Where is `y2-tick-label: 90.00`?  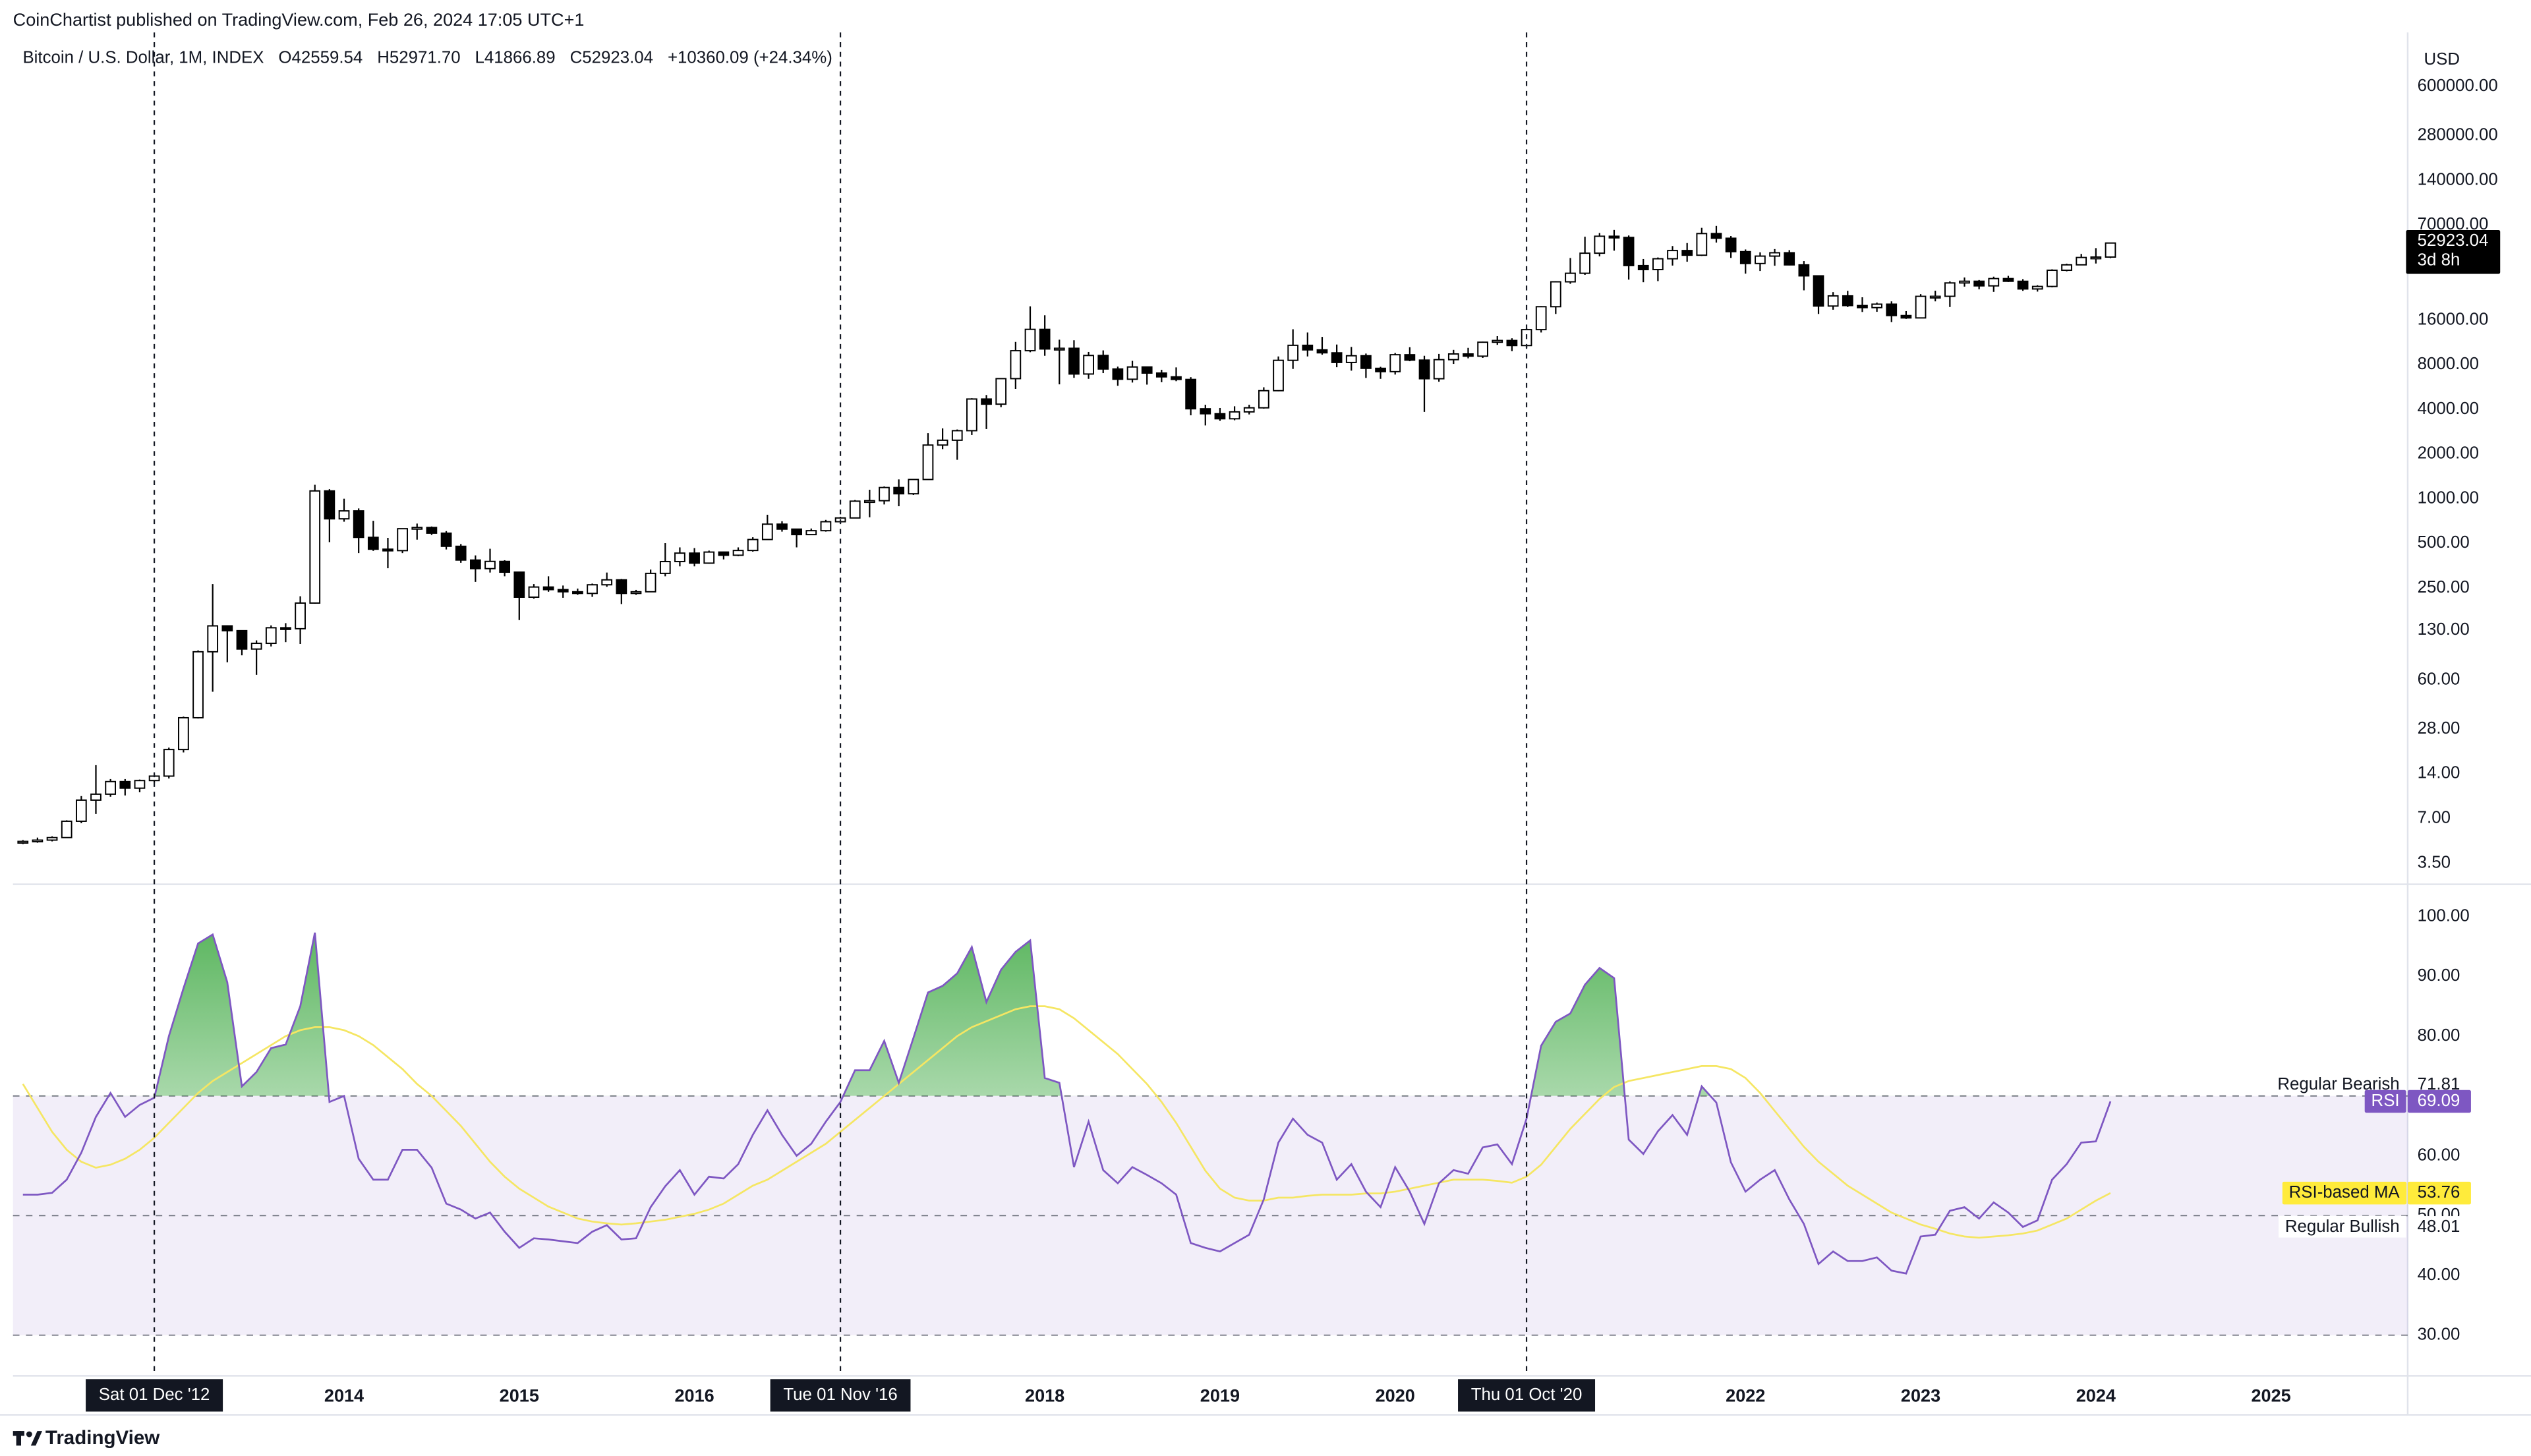
y2-tick-label: 90.00 is located at coordinates (2439, 976).